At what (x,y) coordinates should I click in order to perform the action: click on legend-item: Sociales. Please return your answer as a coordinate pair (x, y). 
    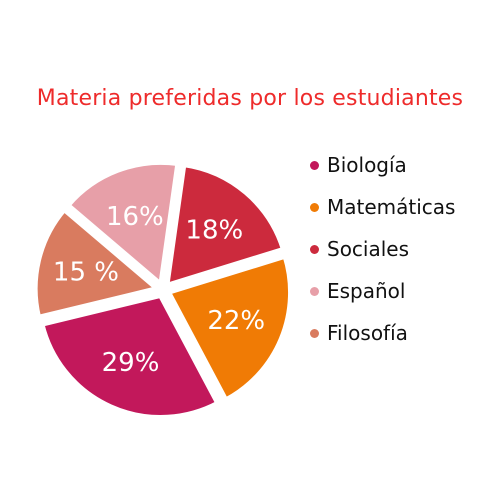
    Looking at the image, I should click on (402, 249).